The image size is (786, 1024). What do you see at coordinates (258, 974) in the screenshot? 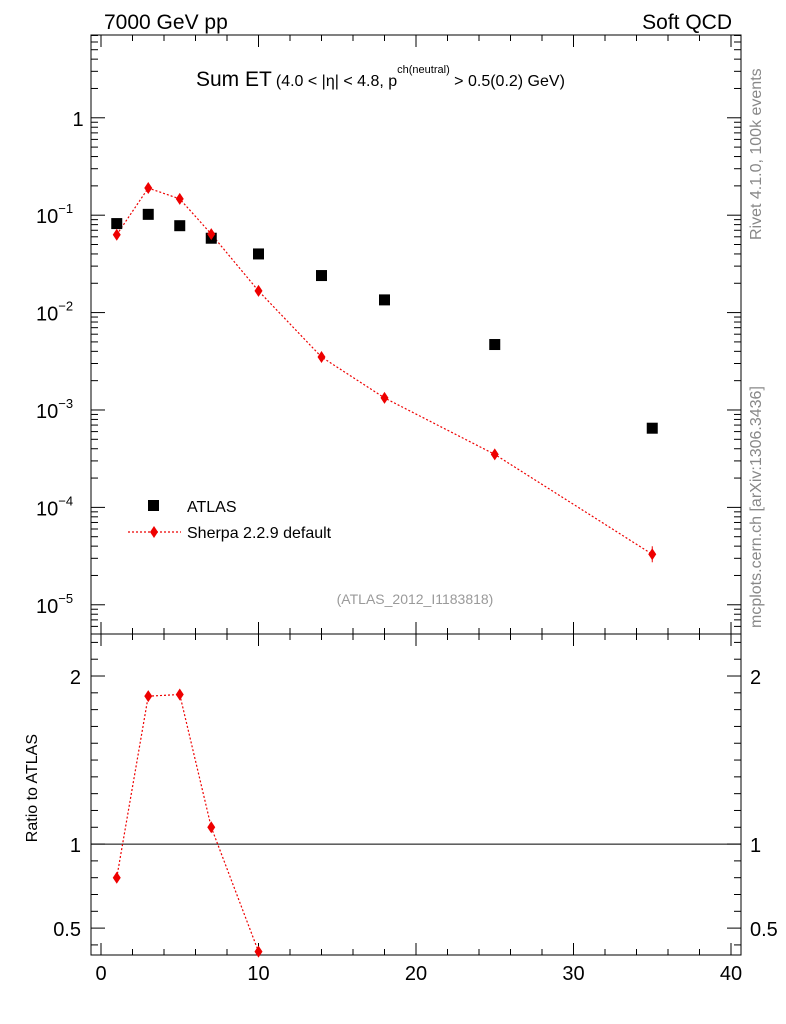
I see `x-tick-label: 10` at bounding box center [258, 974].